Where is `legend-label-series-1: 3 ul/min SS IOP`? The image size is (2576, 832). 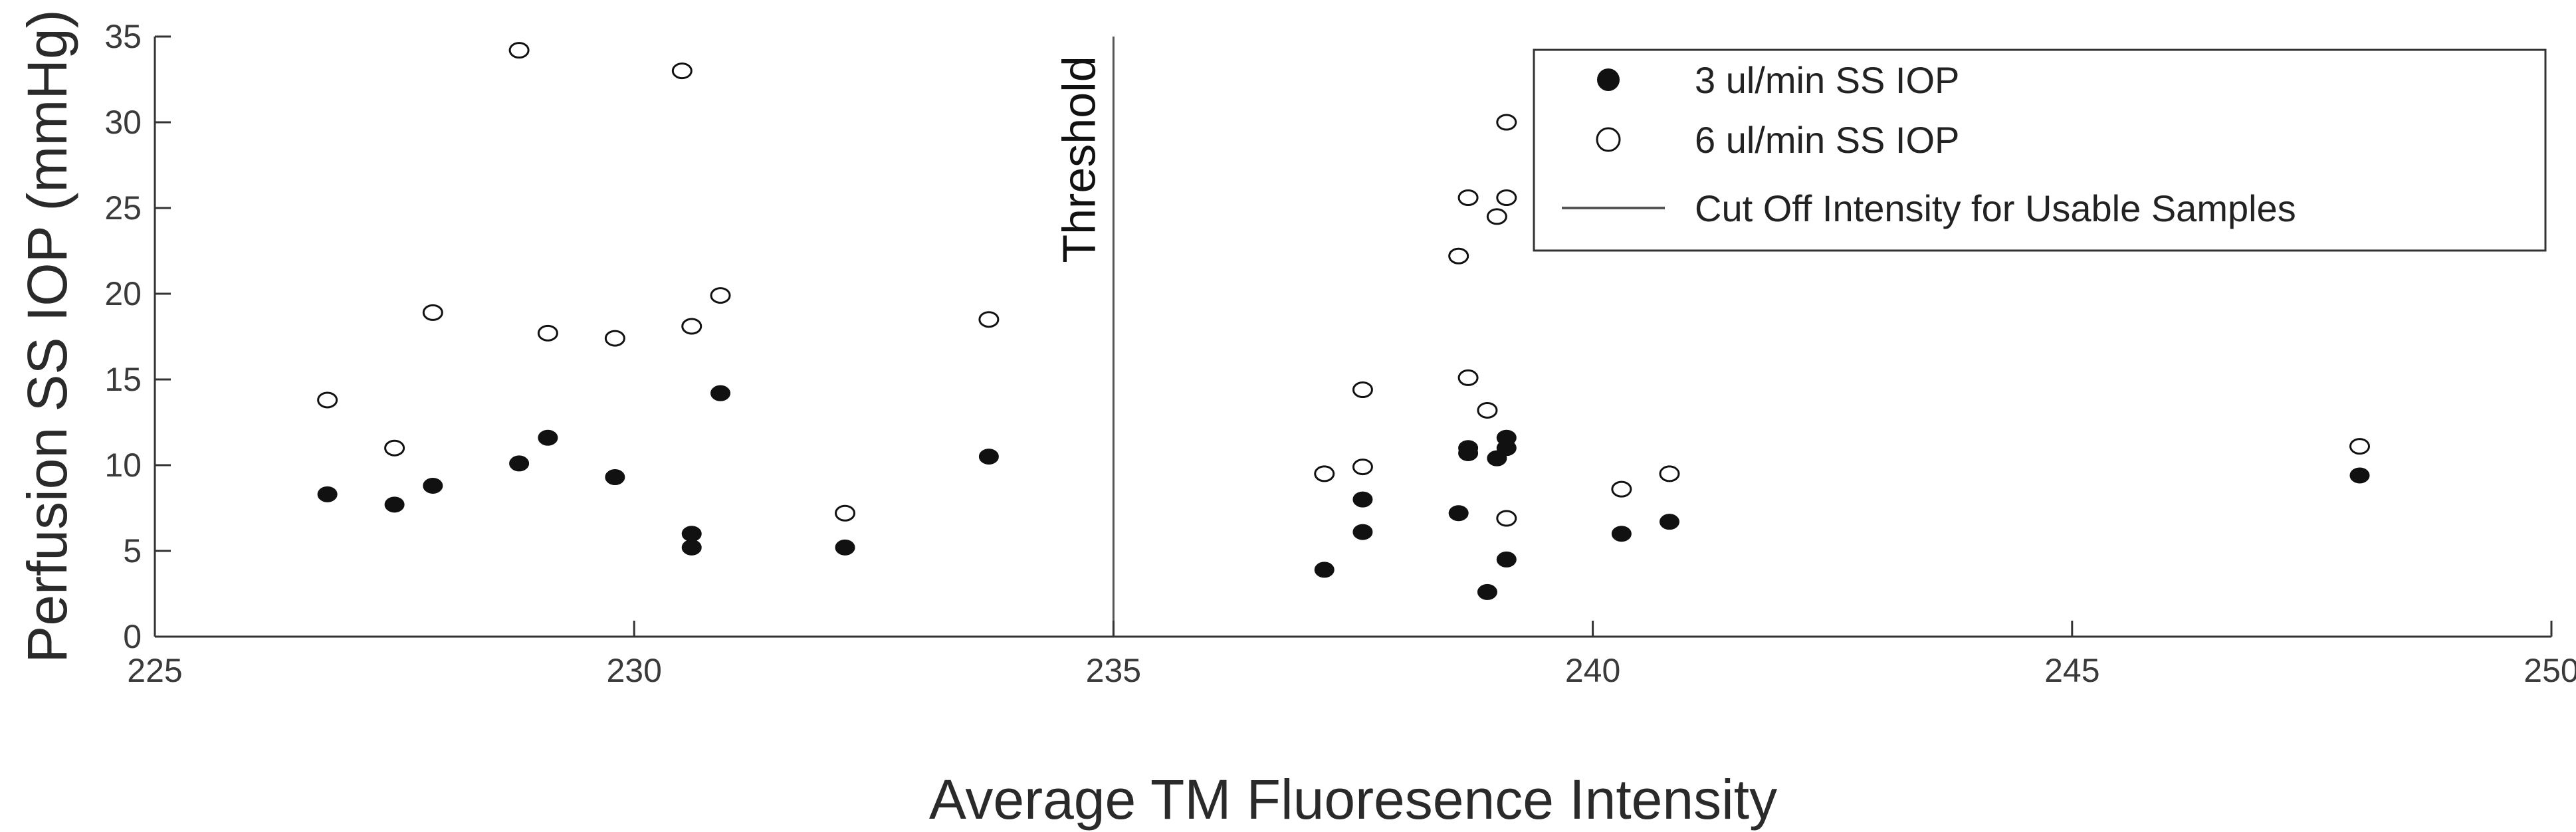 legend-label-series-1: 3 ul/min SS IOP is located at coordinates (1827, 80).